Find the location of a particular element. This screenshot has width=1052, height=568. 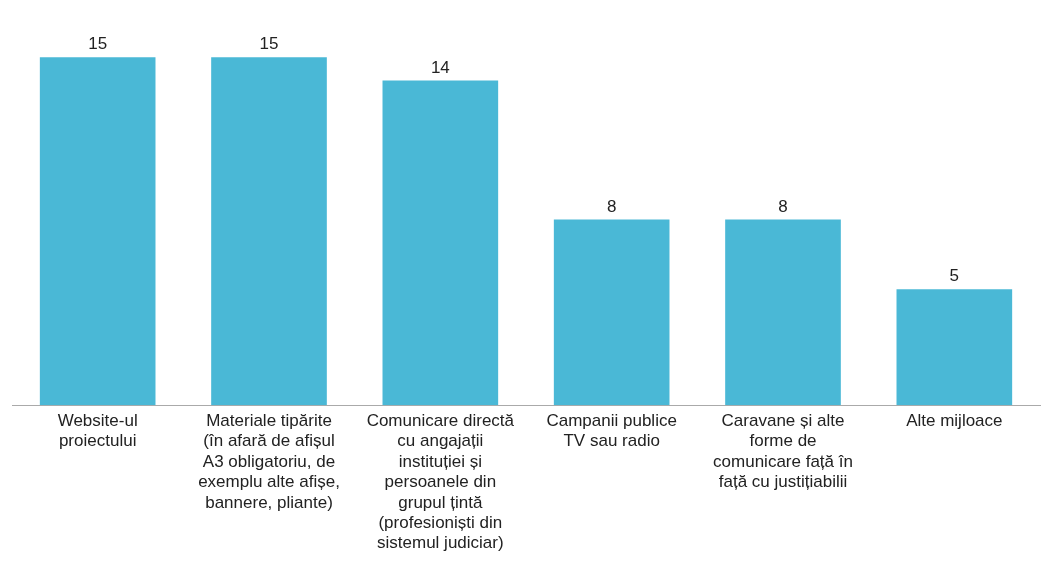

data-label: 5 is located at coordinates (954, 276).